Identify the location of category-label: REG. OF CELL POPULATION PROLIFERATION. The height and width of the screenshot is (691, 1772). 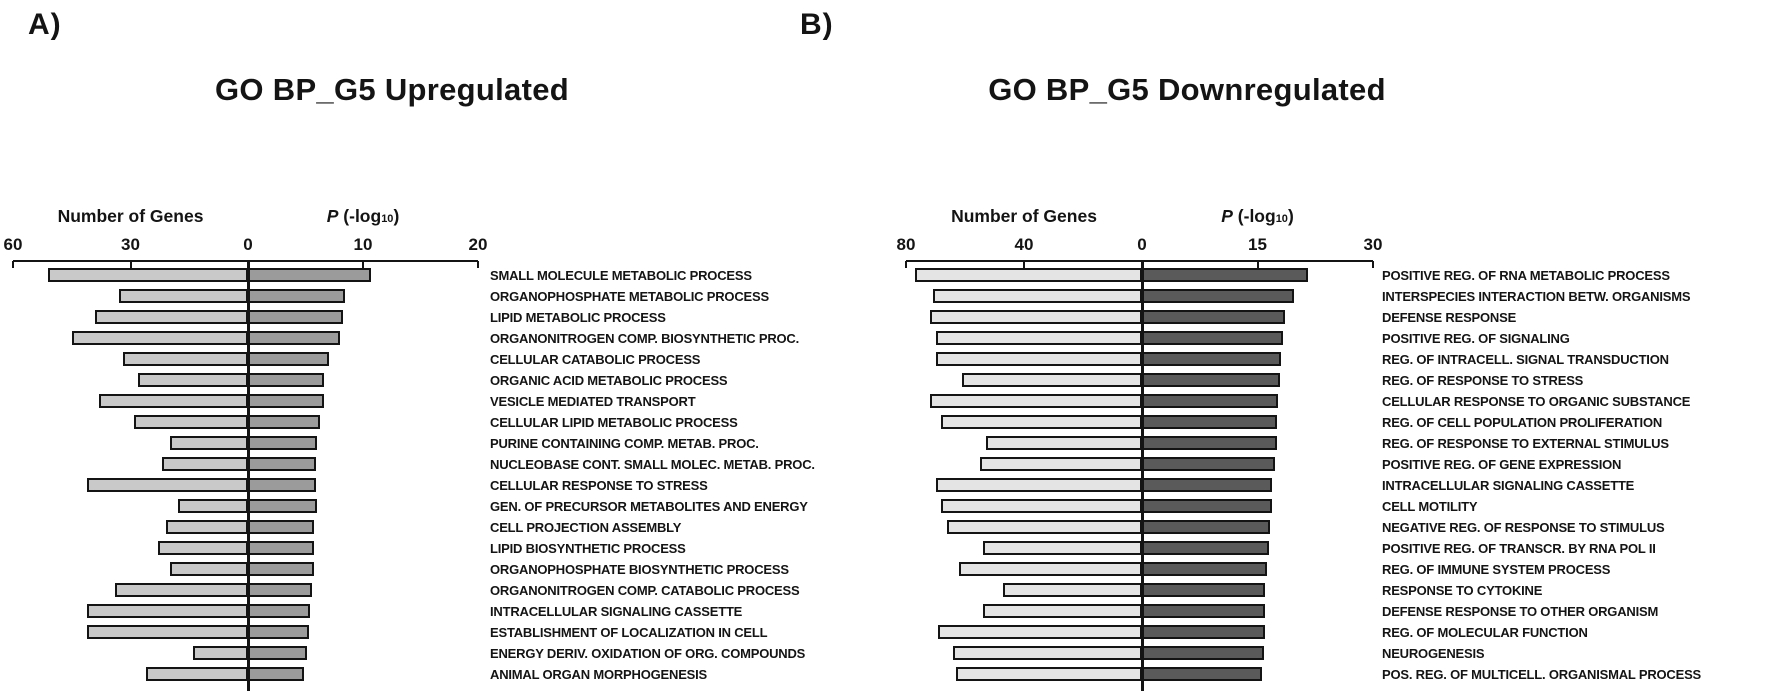
(1522, 422).